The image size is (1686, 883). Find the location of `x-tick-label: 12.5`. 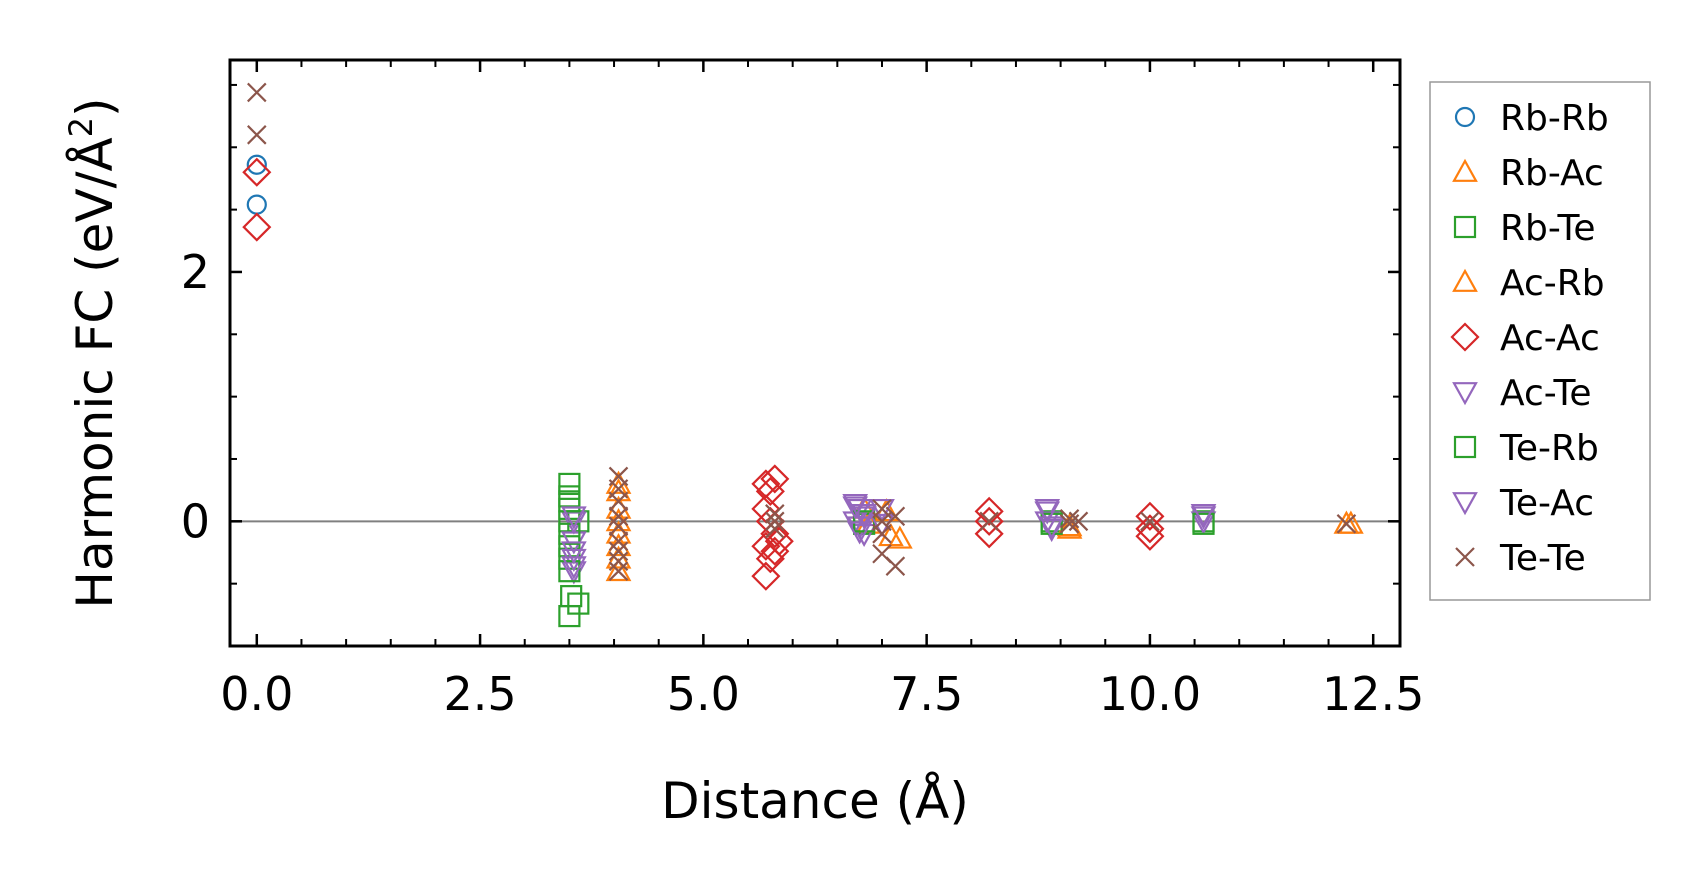

x-tick-label: 12.5 is located at coordinates (1373, 694).